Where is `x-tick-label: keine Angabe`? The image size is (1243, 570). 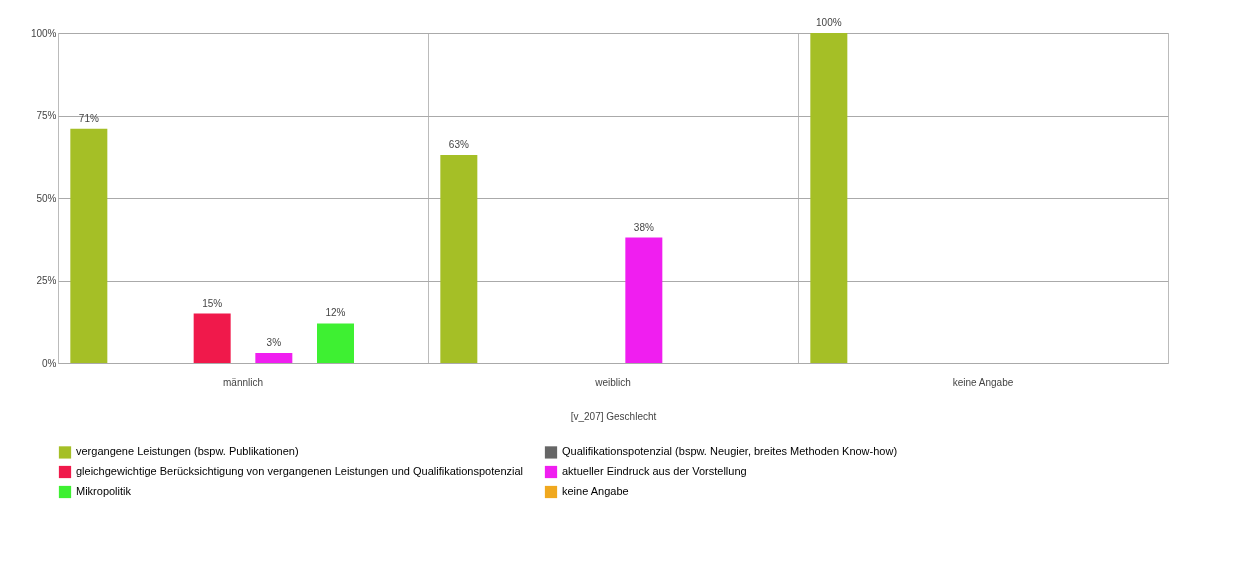
x-tick-label: keine Angabe is located at coordinates (983, 382).